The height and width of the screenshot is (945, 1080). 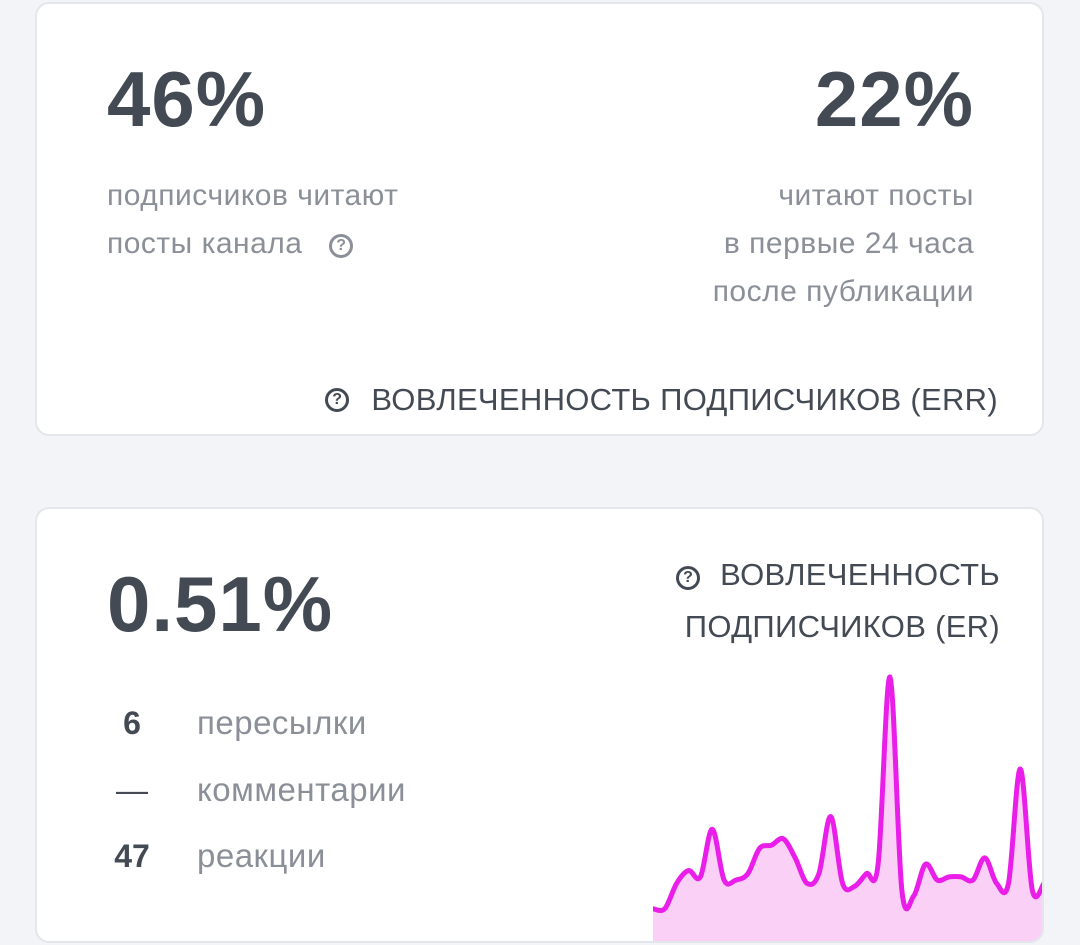 I want to click on sparkline-area, so click(x=847, y=808).